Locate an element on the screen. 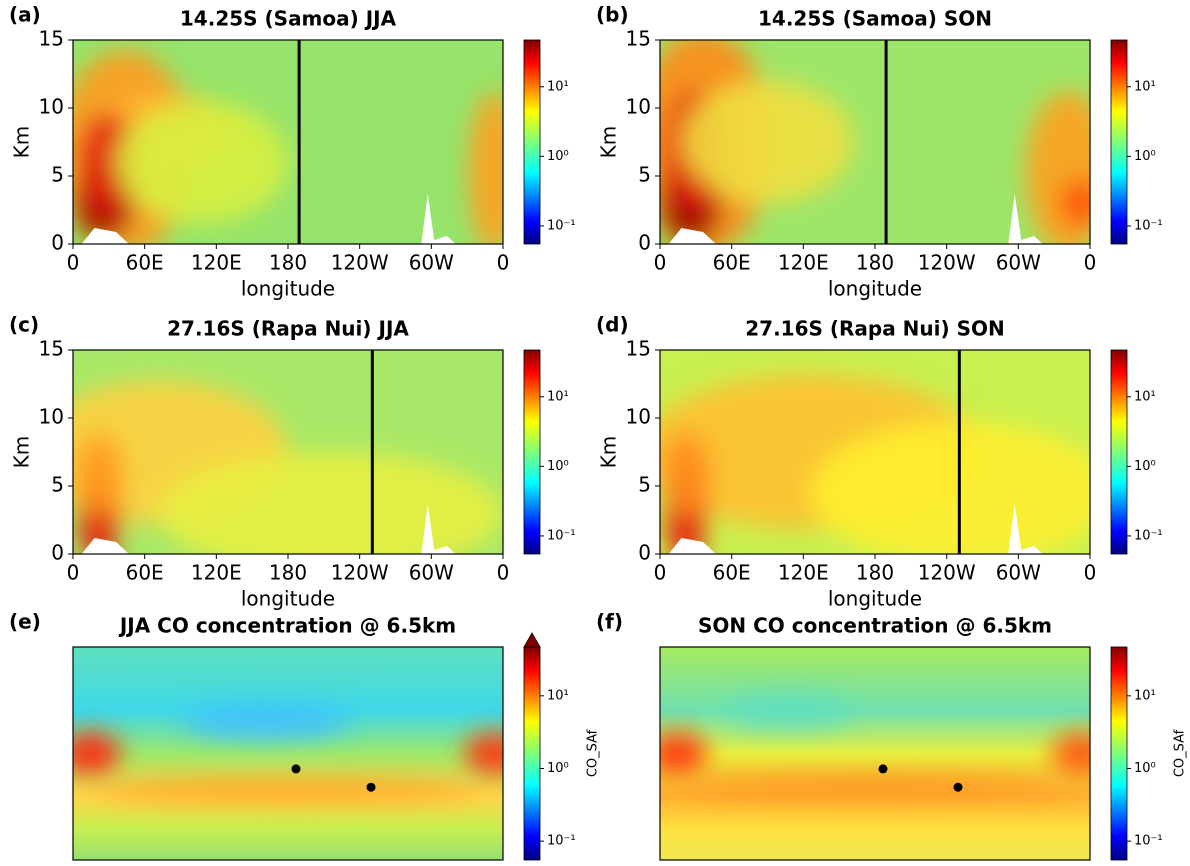  sites is located at coordinates (920, 778).